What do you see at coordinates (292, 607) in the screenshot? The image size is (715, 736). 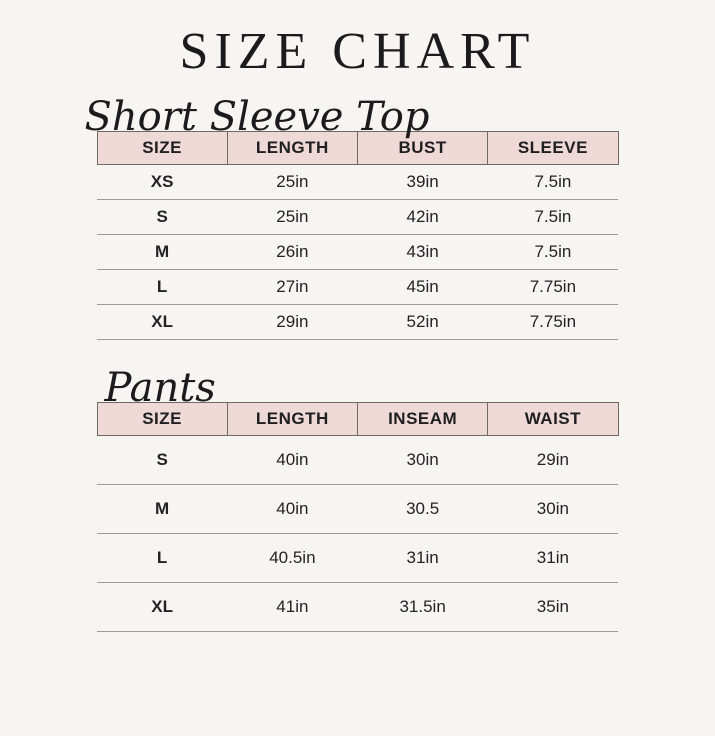 I see `length-cell: 41in` at bounding box center [292, 607].